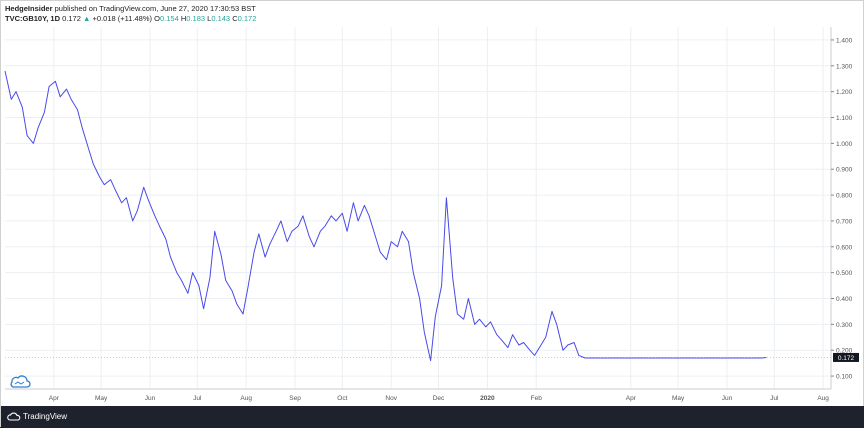  What do you see at coordinates (209, 18) in the screenshot?
I see `low-label: L` at bounding box center [209, 18].